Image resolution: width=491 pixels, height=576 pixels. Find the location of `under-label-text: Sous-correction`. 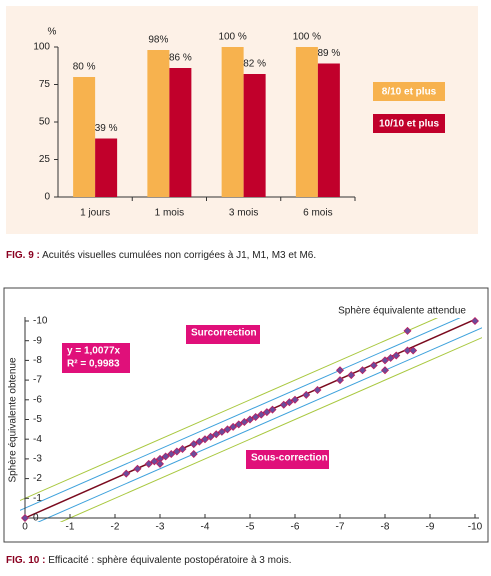

under-label-text: Sous-correction is located at coordinates (289, 458).